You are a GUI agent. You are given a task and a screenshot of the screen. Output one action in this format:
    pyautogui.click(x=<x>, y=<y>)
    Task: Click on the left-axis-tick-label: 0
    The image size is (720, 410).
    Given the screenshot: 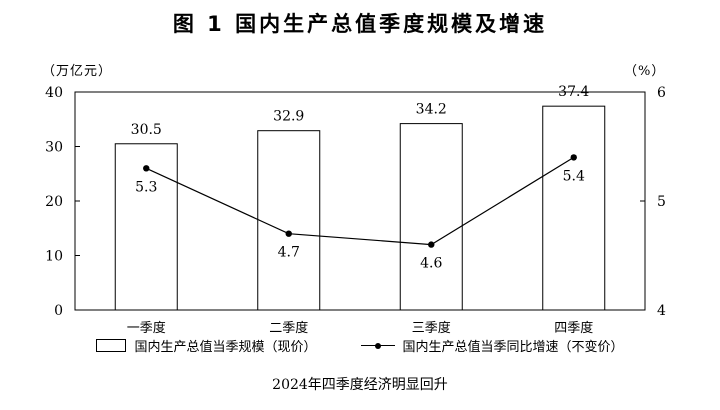 What is the action you would take?
    pyautogui.click(x=58, y=311)
    